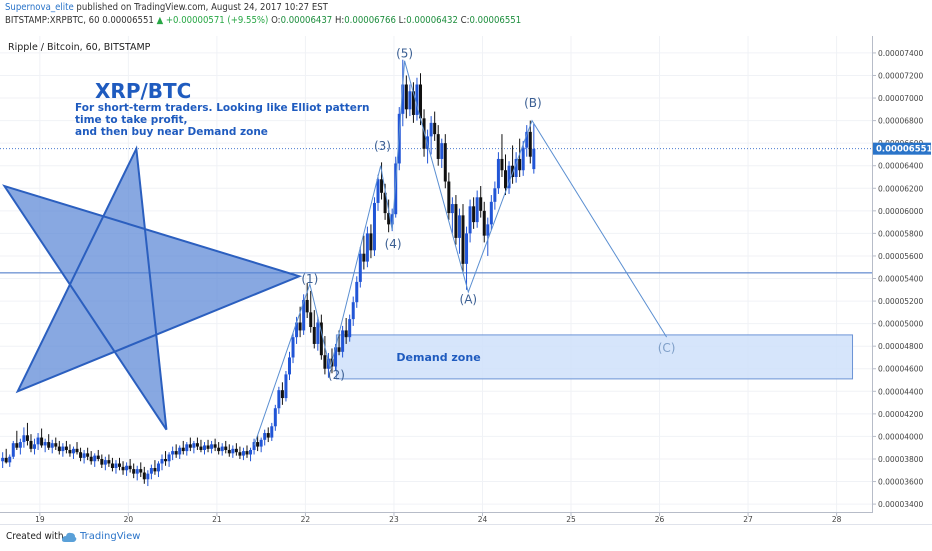  What do you see at coordinates (901, 188) in the screenshot?
I see `y-tick-label: 0.00006200` at bounding box center [901, 188].